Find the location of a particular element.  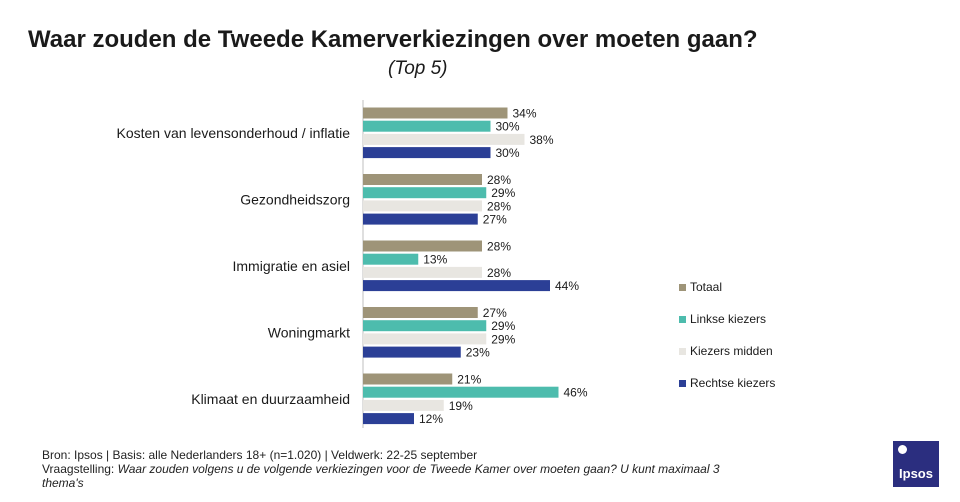

chart-subtitle: (Top 5) is located at coordinates (418, 68).